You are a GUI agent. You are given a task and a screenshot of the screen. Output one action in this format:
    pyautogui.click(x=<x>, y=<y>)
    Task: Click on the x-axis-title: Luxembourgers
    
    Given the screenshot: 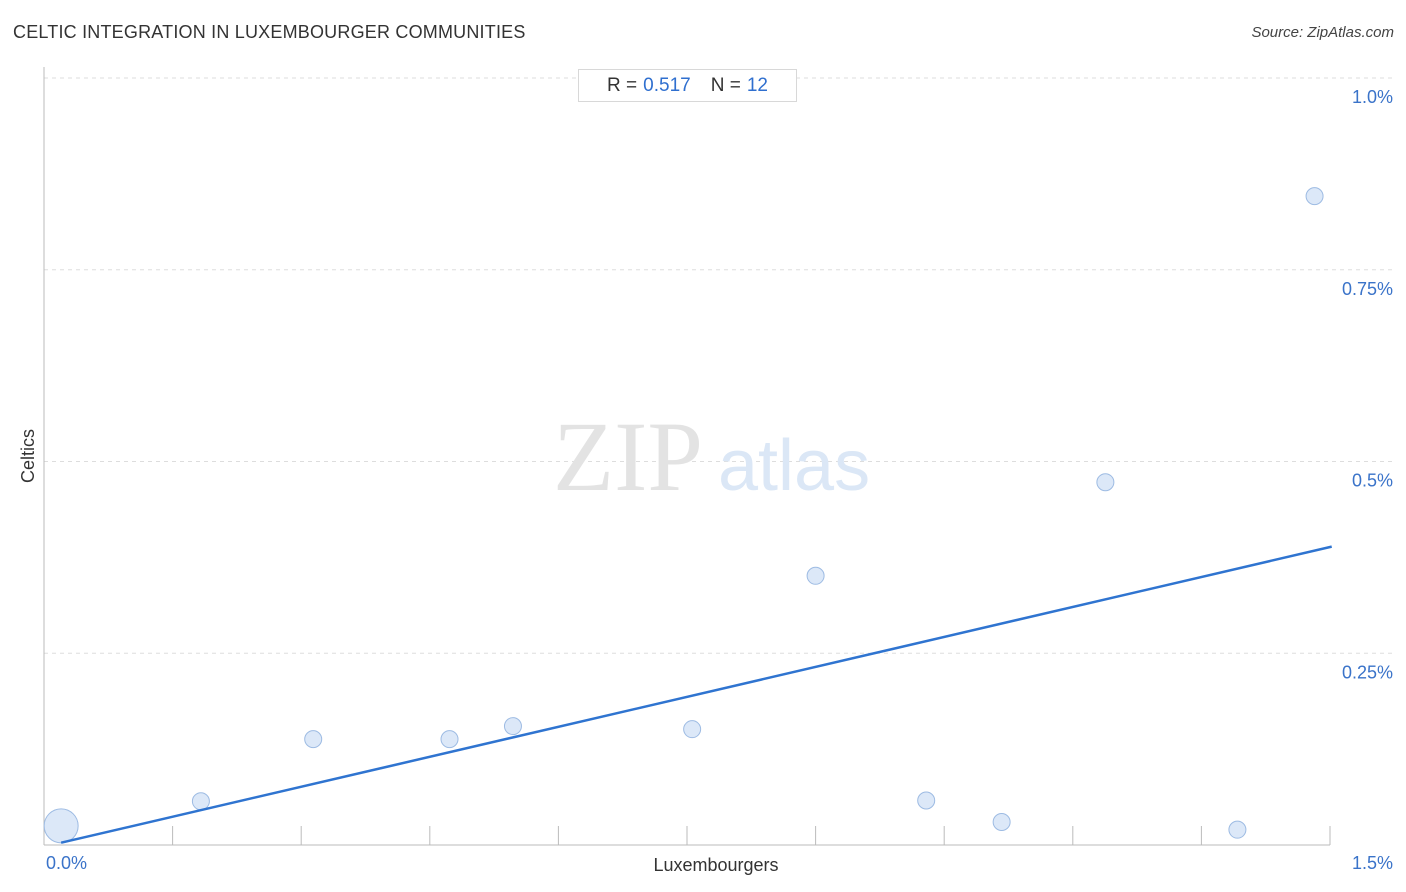 What is the action you would take?
    pyautogui.click(x=715, y=865)
    